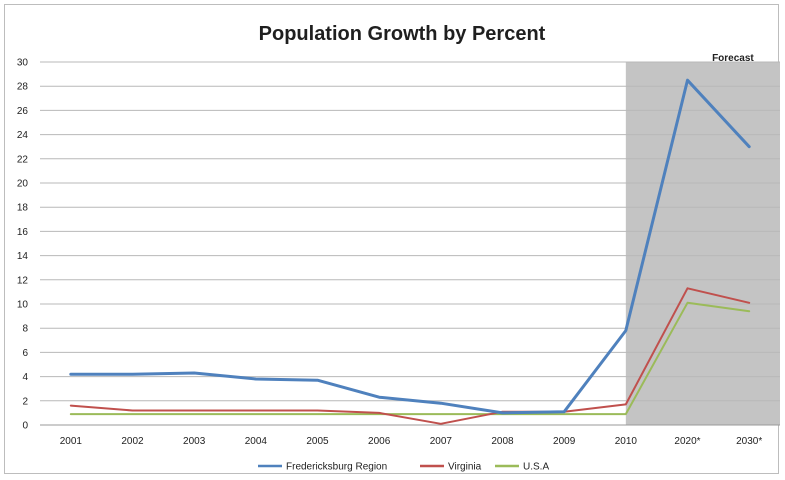  I want to click on y-tick-label: 30, so click(23, 63).